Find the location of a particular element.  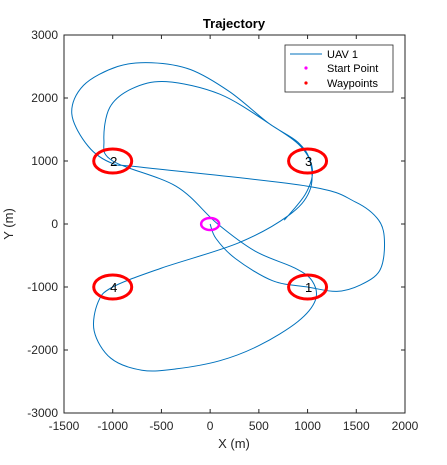

start-point is located at coordinates (210, 224).